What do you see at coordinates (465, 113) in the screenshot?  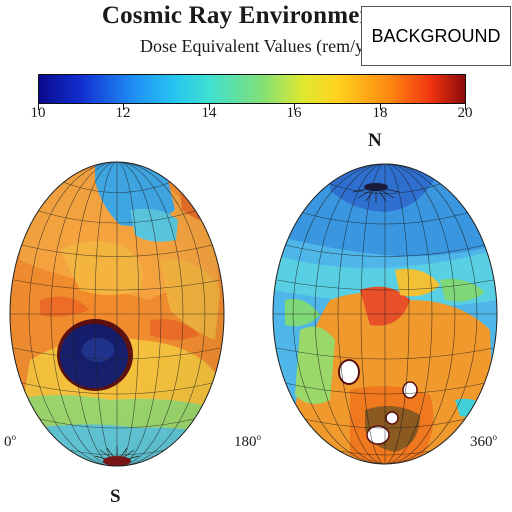 I see `colorbar-tick-label-20: 20` at bounding box center [465, 113].